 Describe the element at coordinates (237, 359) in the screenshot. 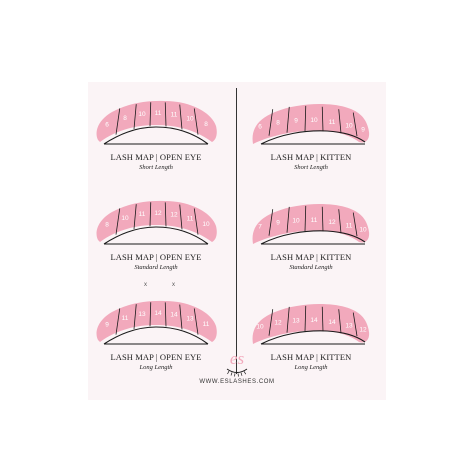

I see `brand-logo-text: es` at that location.